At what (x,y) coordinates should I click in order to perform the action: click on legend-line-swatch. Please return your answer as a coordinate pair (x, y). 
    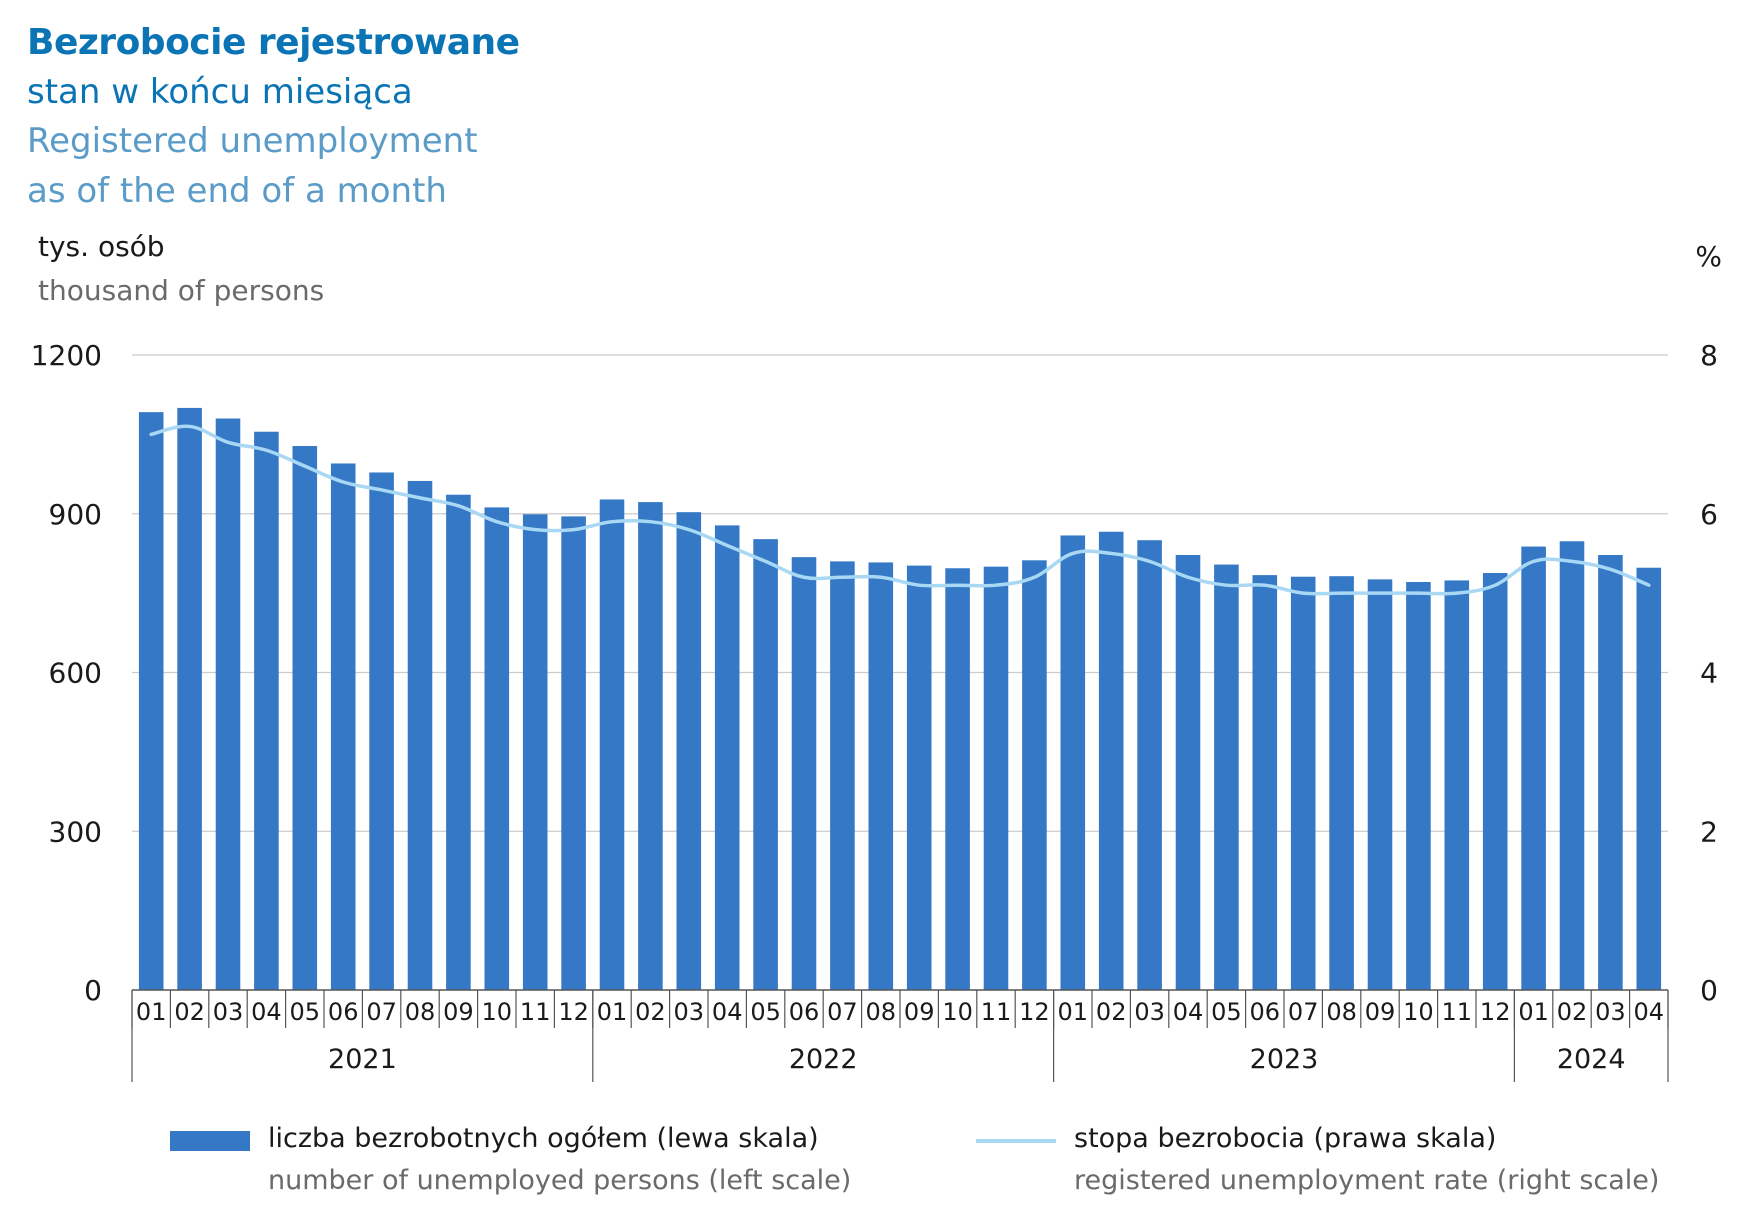
    Looking at the image, I should click on (1016, 1141).